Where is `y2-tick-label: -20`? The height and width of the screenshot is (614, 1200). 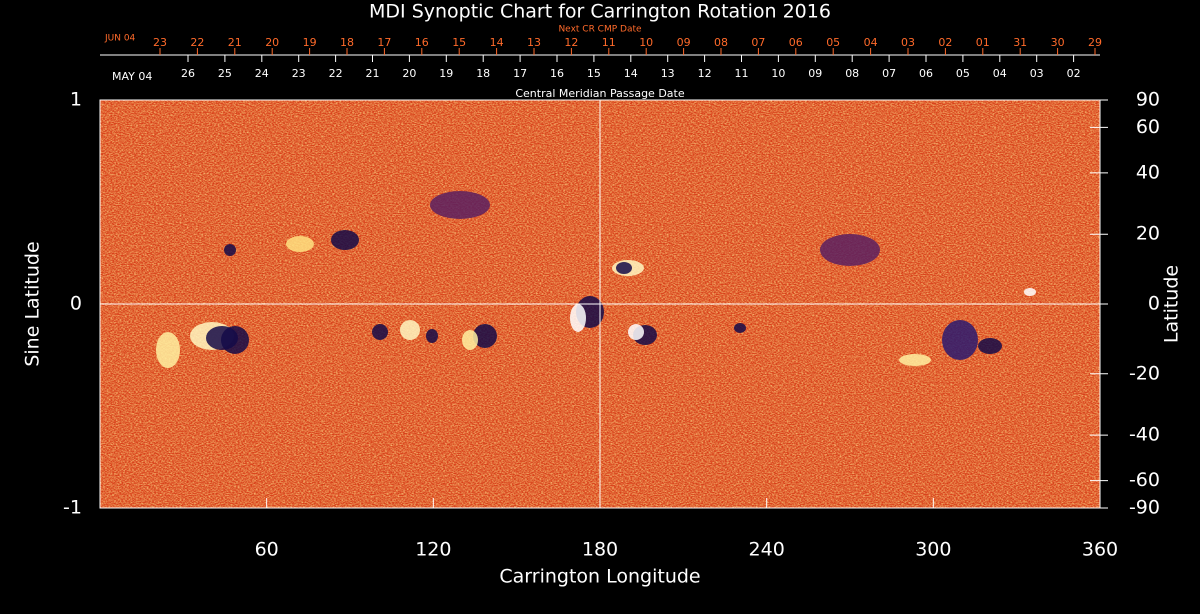
y2-tick-label: -20 is located at coordinates (1144, 373).